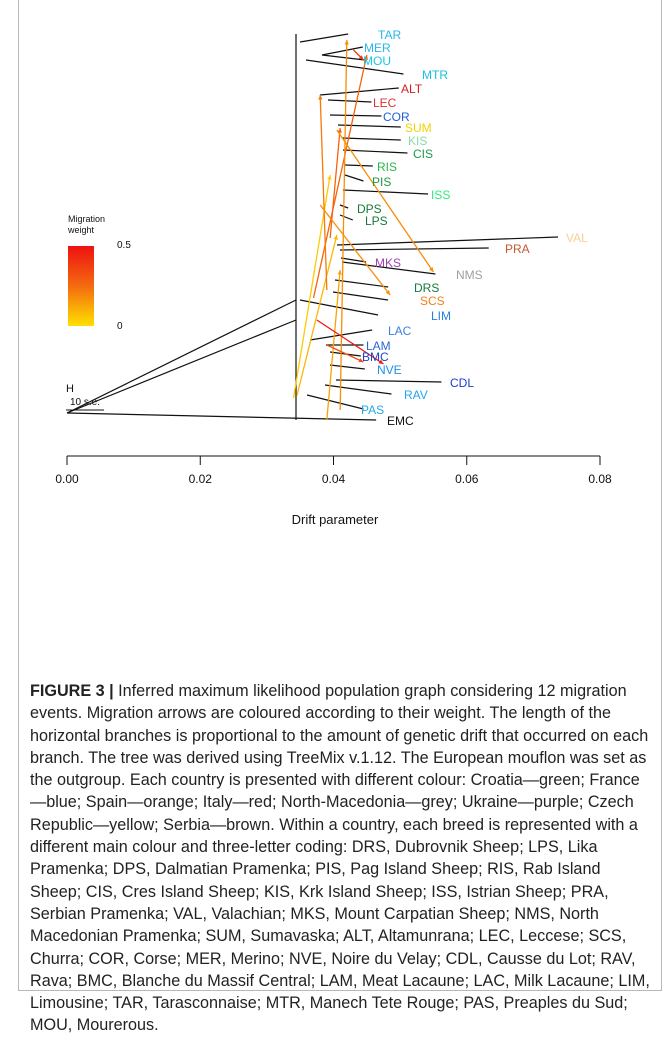 This screenshot has width=663, height=1037. Describe the element at coordinates (70, 389) in the screenshot. I see `root-label: H` at that location.